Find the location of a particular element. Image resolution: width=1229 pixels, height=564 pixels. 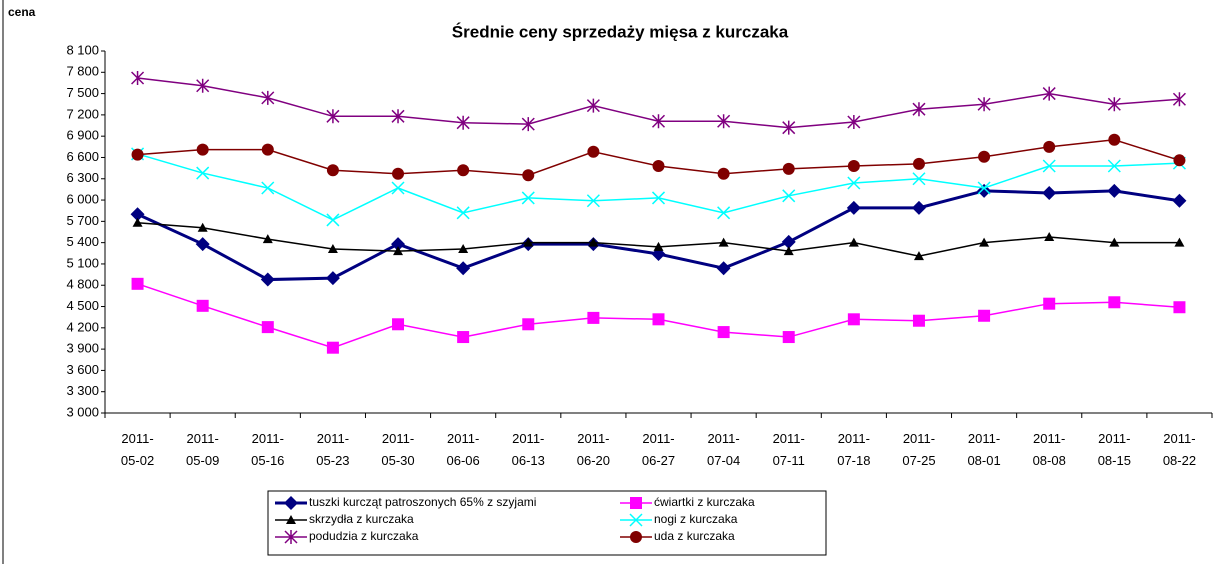

x-tick-label: 2011-06-06 is located at coordinates (463, 449).